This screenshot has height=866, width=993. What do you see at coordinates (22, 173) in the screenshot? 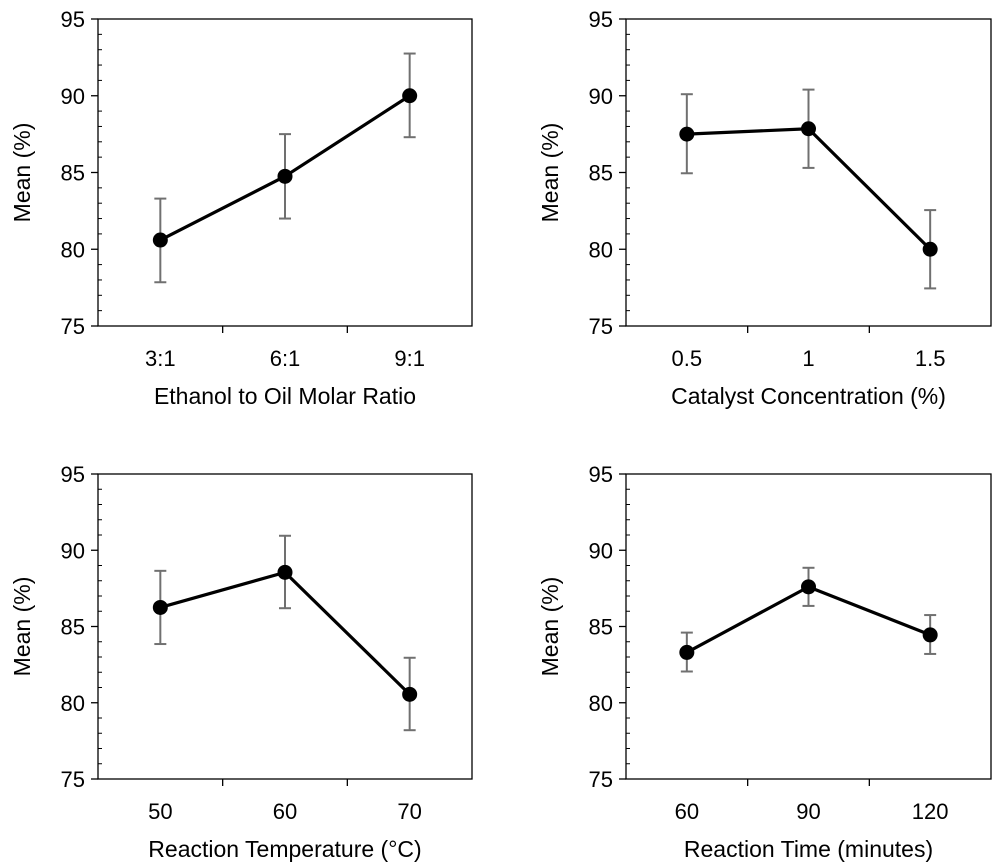
I see `chart-ethanol-ratio-y-axis-title: Mean (%)` at bounding box center [22, 173].